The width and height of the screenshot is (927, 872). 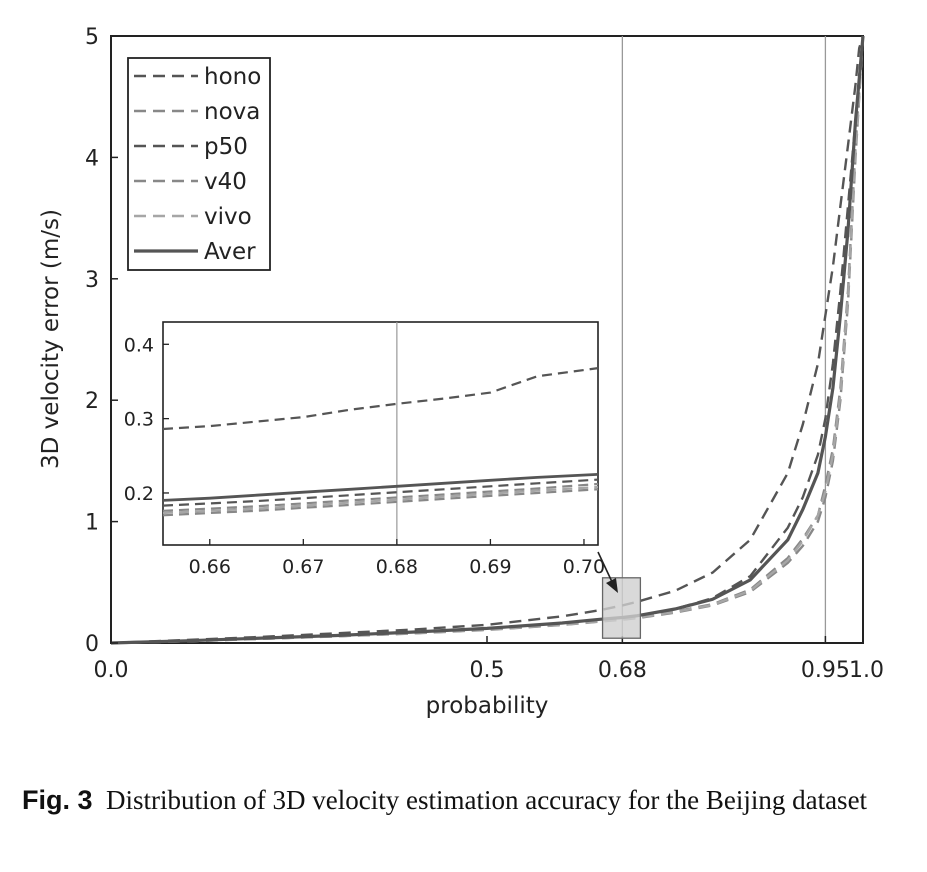 I want to click on y-tick-label: 1, so click(x=92, y=523).